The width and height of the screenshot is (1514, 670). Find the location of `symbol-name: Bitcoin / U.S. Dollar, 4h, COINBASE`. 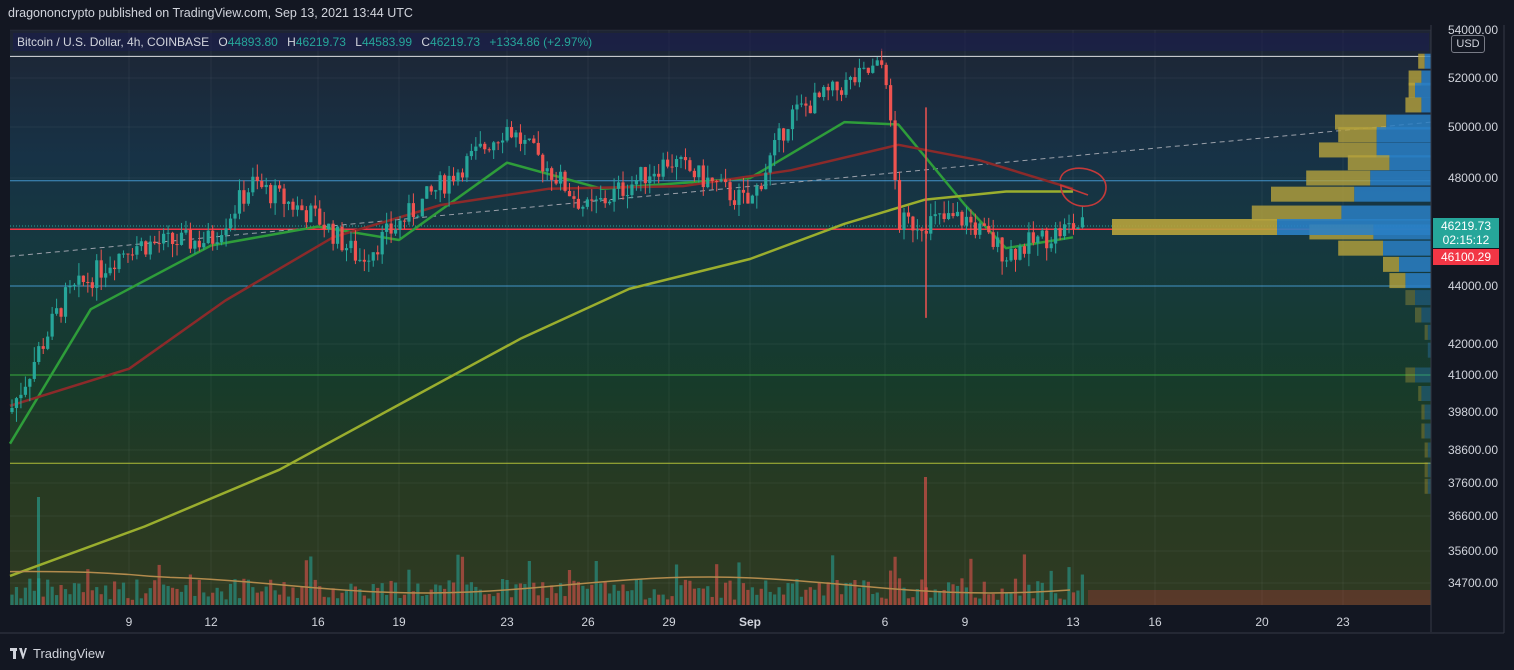

symbol-name: Bitcoin / U.S. Dollar, 4h, COINBASE is located at coordinates (113, 42).